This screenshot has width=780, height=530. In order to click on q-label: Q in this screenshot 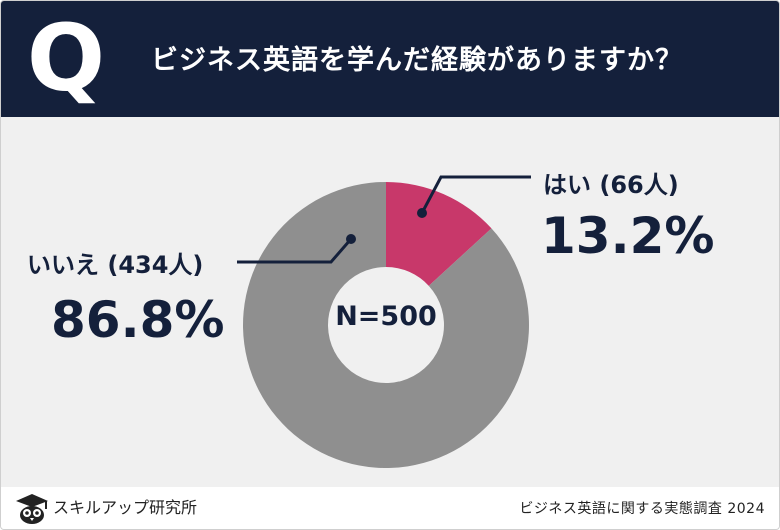, I will do `click(66, 58)`.